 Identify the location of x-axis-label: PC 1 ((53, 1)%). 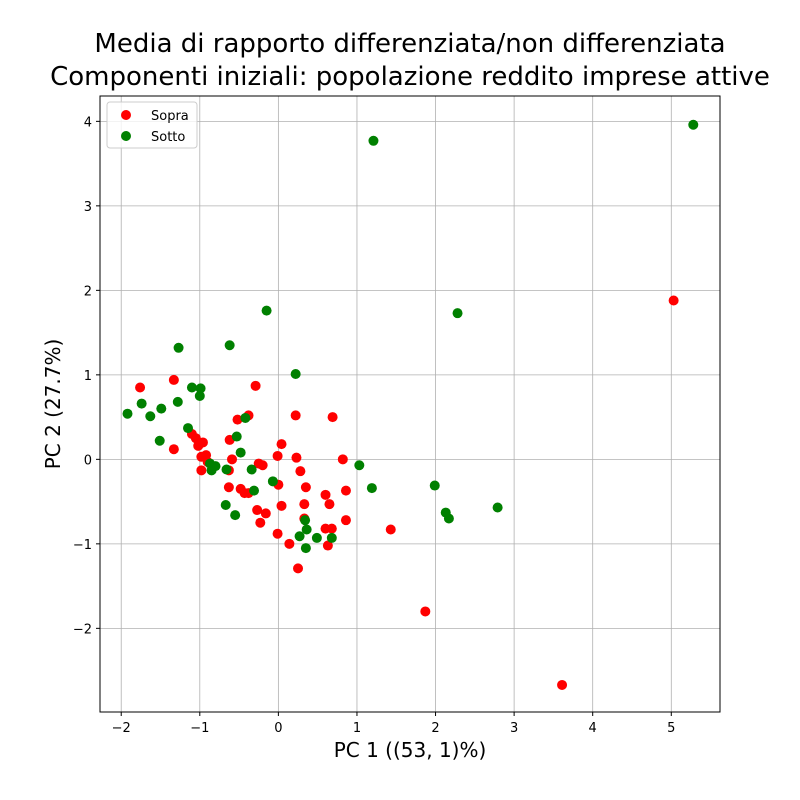
(410, 750).